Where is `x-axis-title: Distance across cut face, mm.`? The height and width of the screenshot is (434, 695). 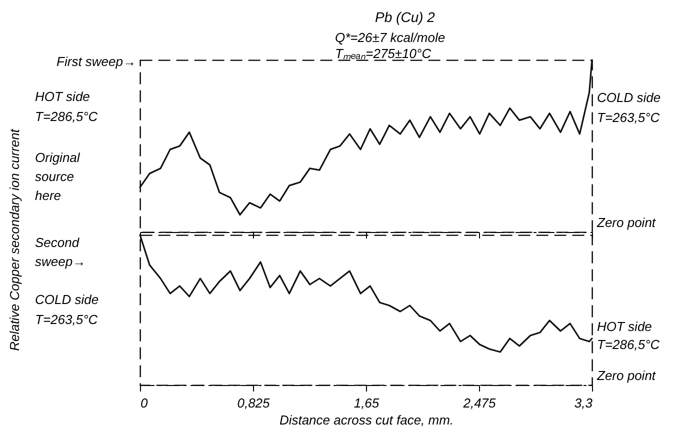
x-axis-title: Distance across cut face, mm. is located at coordinates (366, 420).